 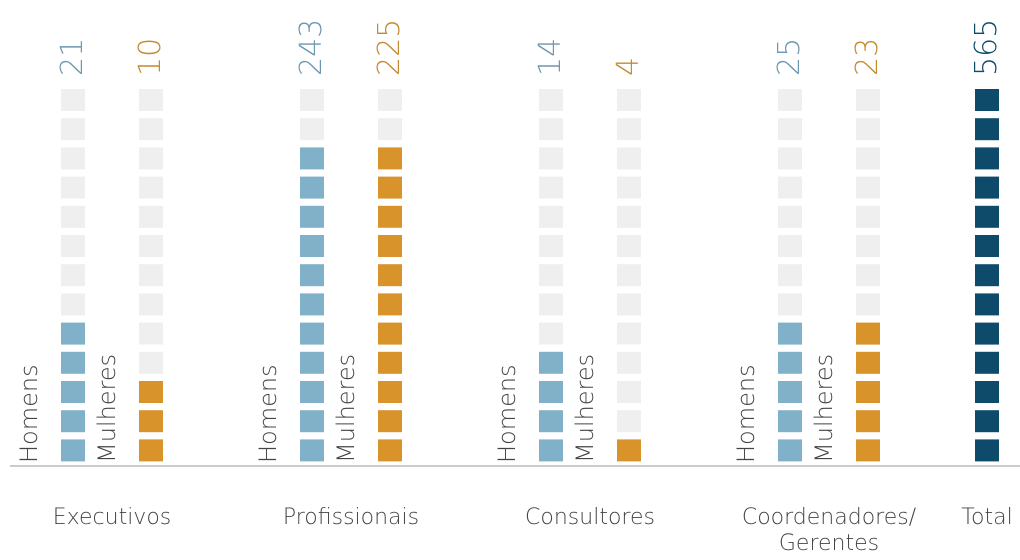 I want to click on category-label: Profissionais, so click(x=351, y=517).